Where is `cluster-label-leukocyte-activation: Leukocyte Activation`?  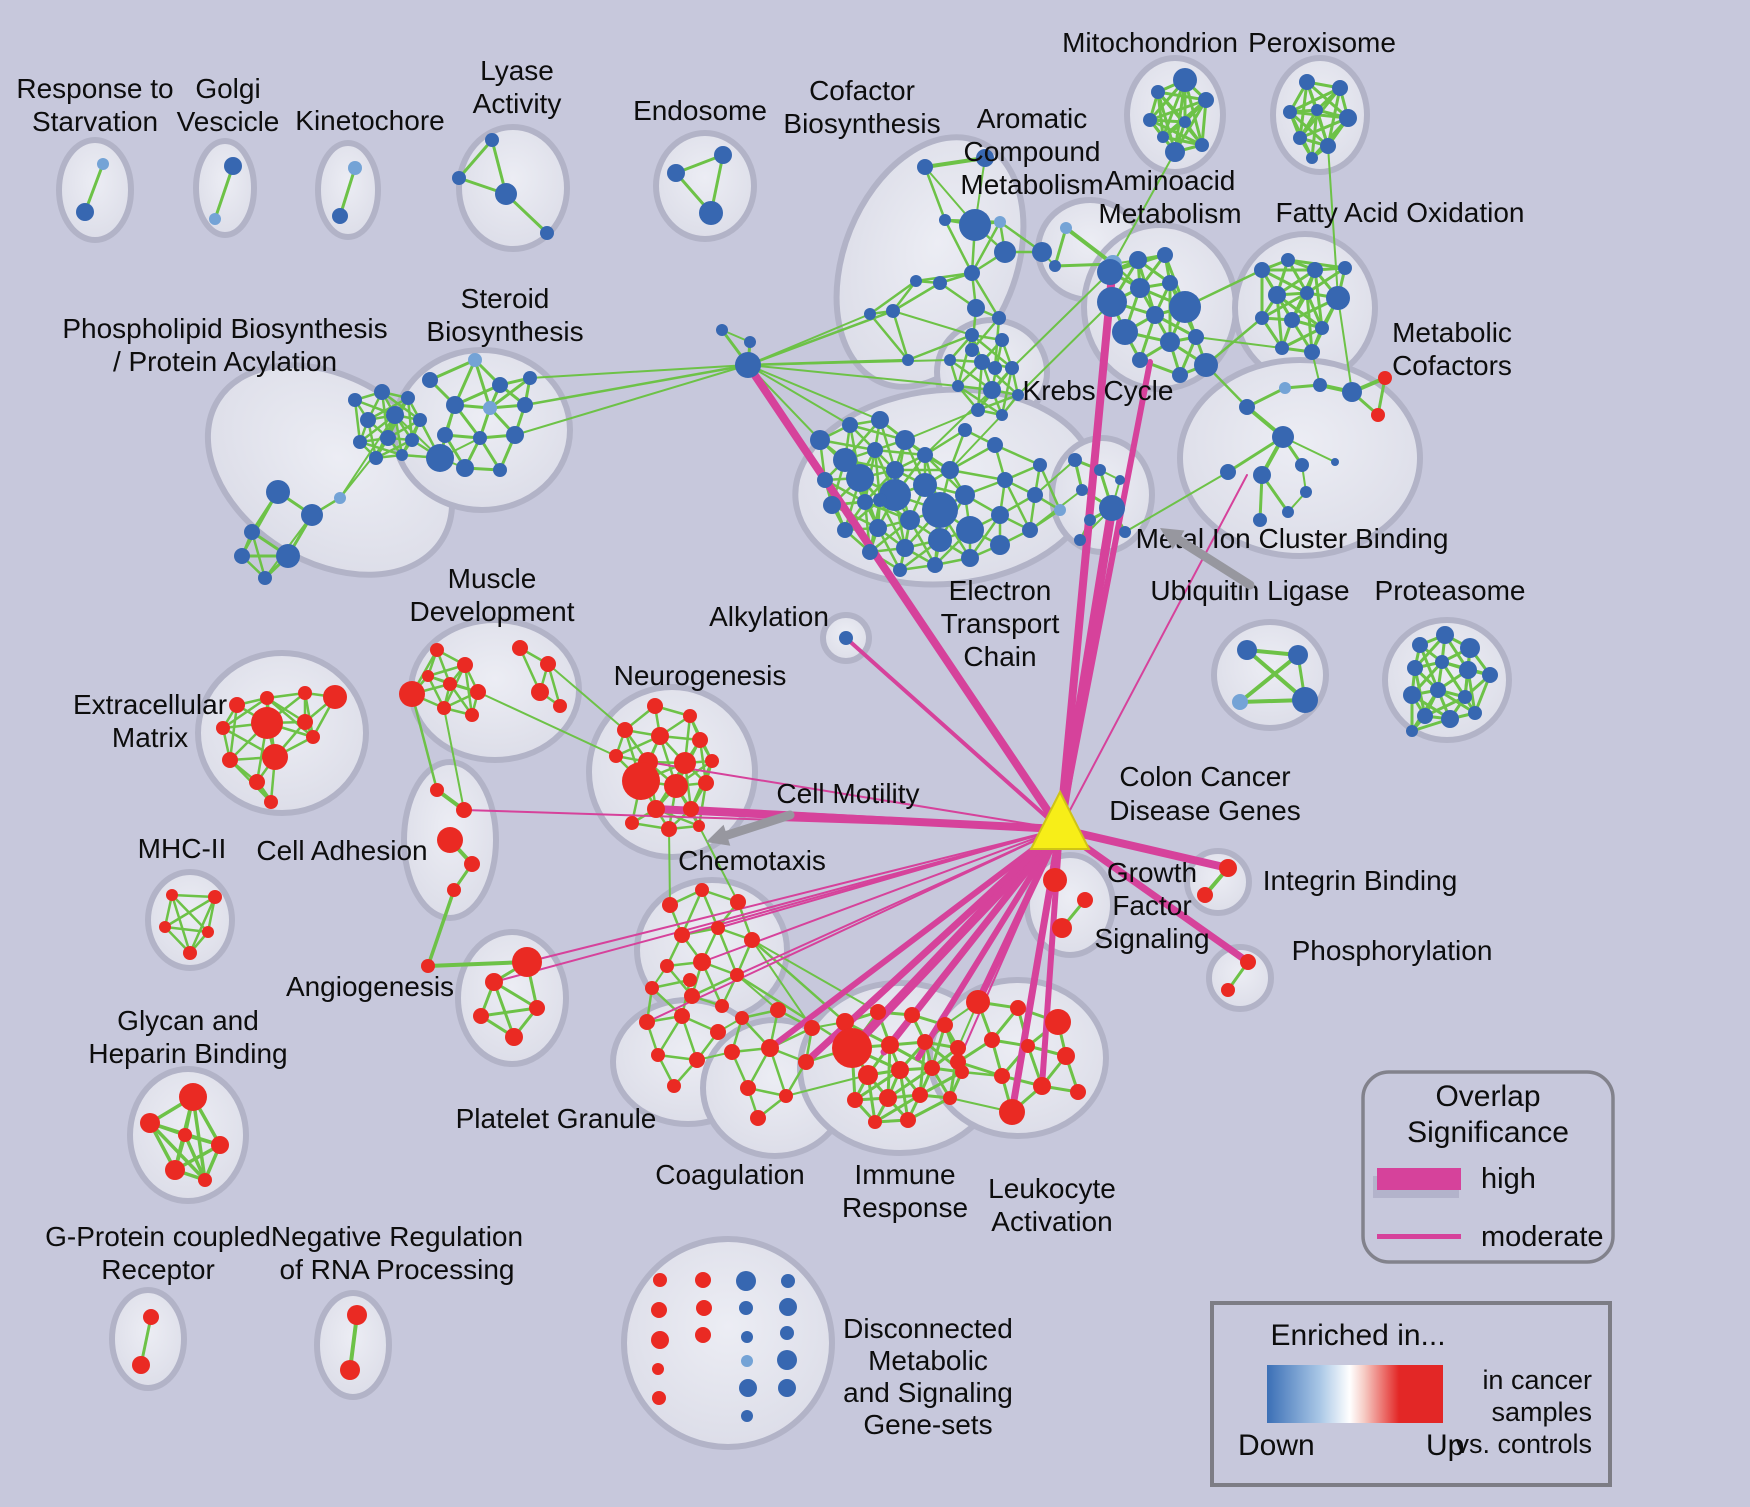
cluster-label-leukocyte-activation: Leukocyte Activation is located at coordinates (1052, 1205).